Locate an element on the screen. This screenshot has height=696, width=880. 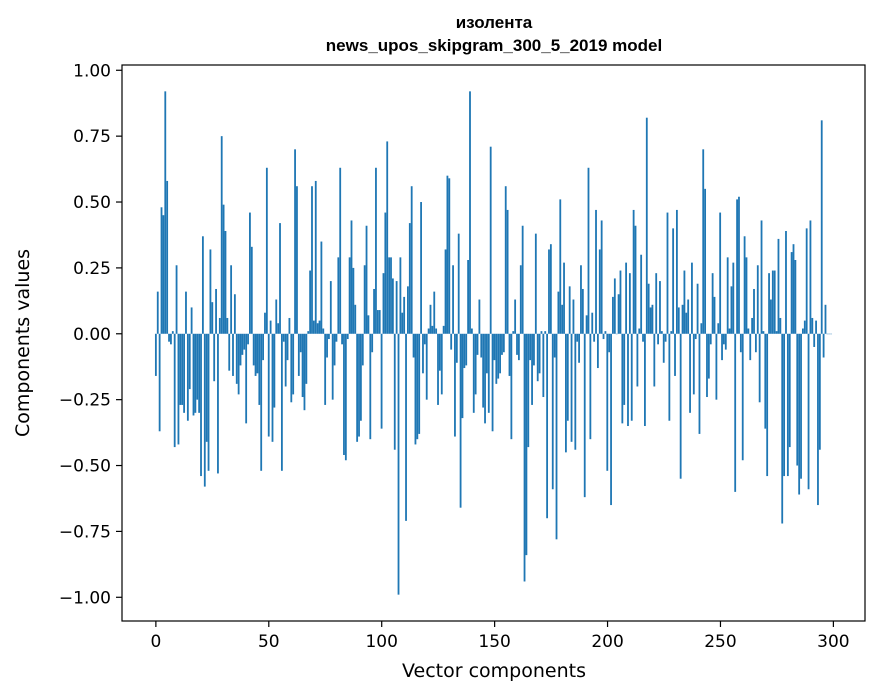
x-tick-label: 150 is located at coordinates (494, 642).